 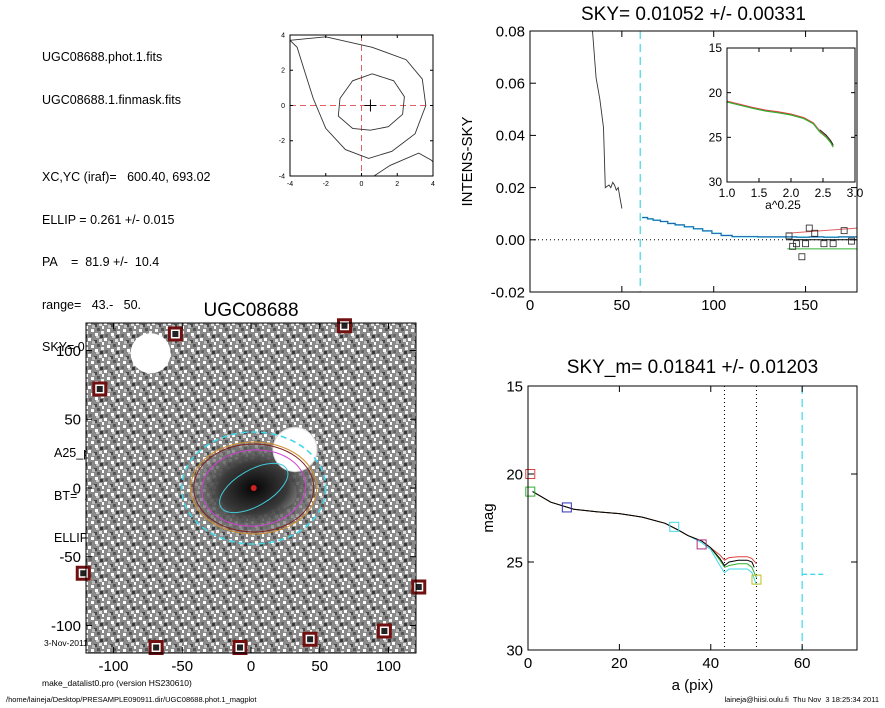 What do you see at coordinates (108, 219) in the screenshot?
I see `info-line: ELLIP = 0.261 +/- 0.015` at bounding box center [108, 219].